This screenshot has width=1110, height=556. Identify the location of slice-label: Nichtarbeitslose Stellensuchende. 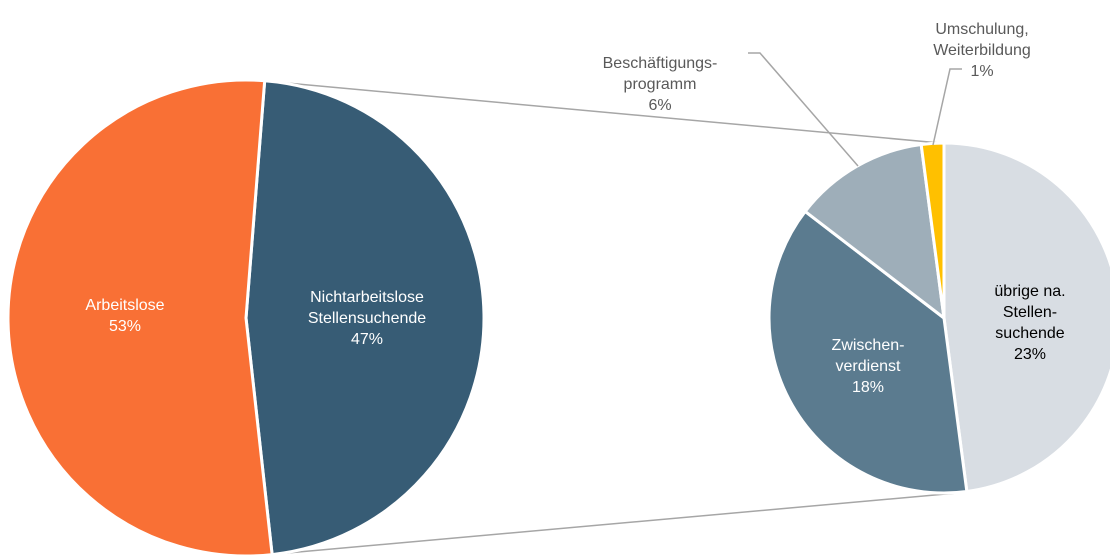
(367, 308).